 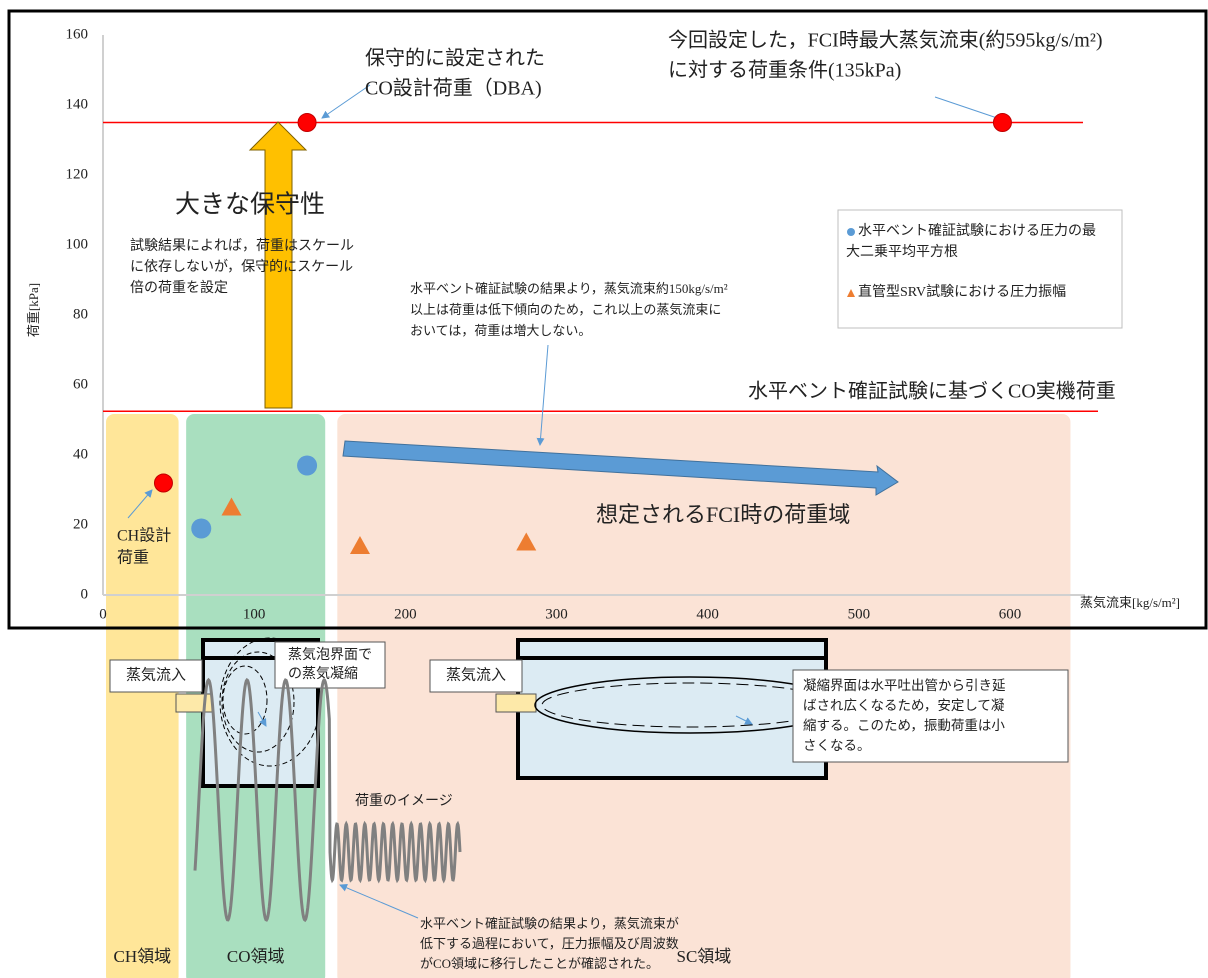 What do you see at coordinates (144, 536) in the screenshot?
I see `annotation: CH設計` at bounding box center [144, 536].